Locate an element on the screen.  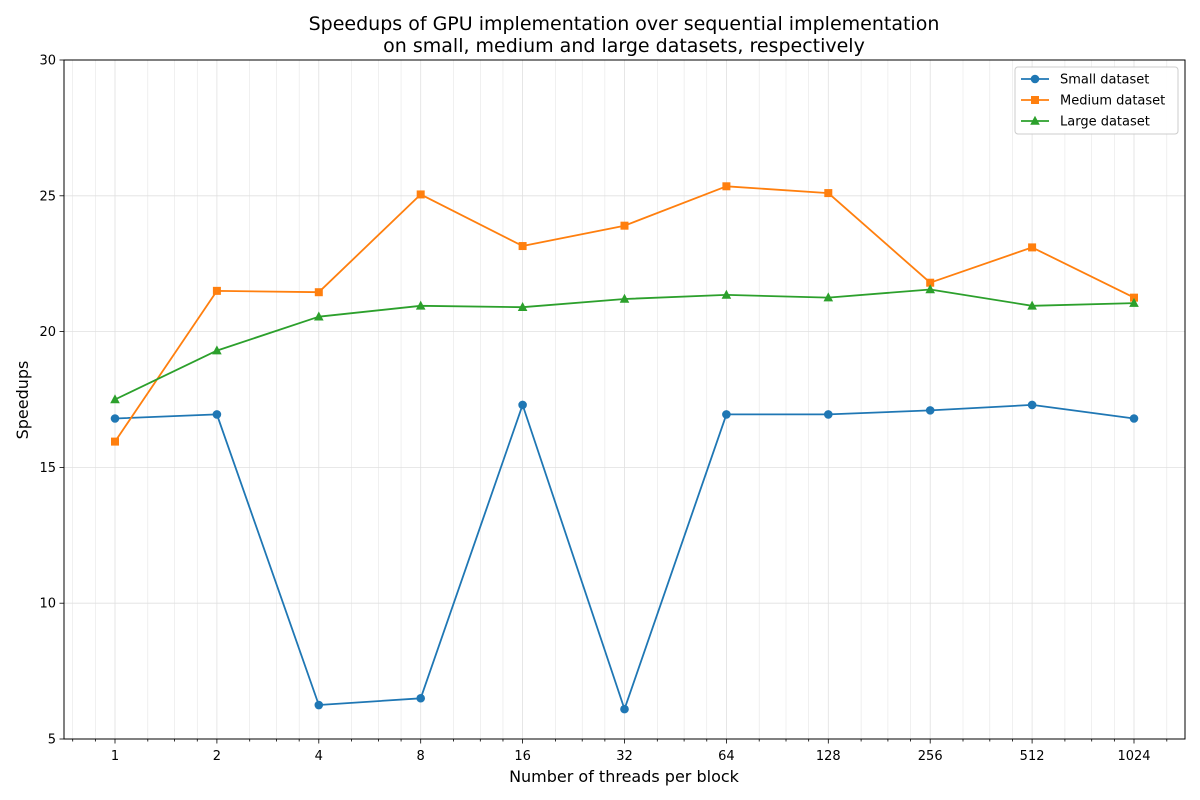
x-tick-label: 16 is located at coordinates (522, 756).